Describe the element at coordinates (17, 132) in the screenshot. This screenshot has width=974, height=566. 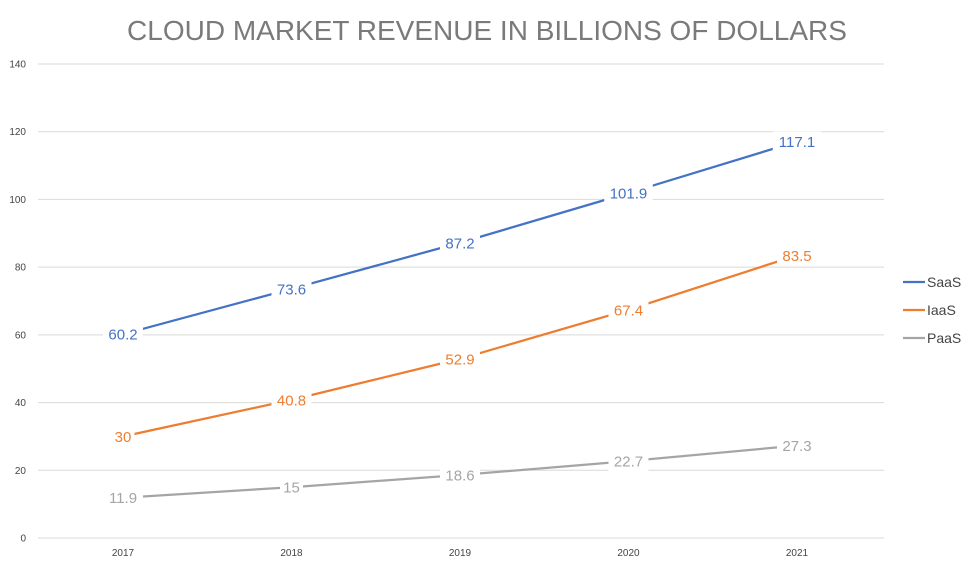
I see `y-tick-label: 120` at that location.